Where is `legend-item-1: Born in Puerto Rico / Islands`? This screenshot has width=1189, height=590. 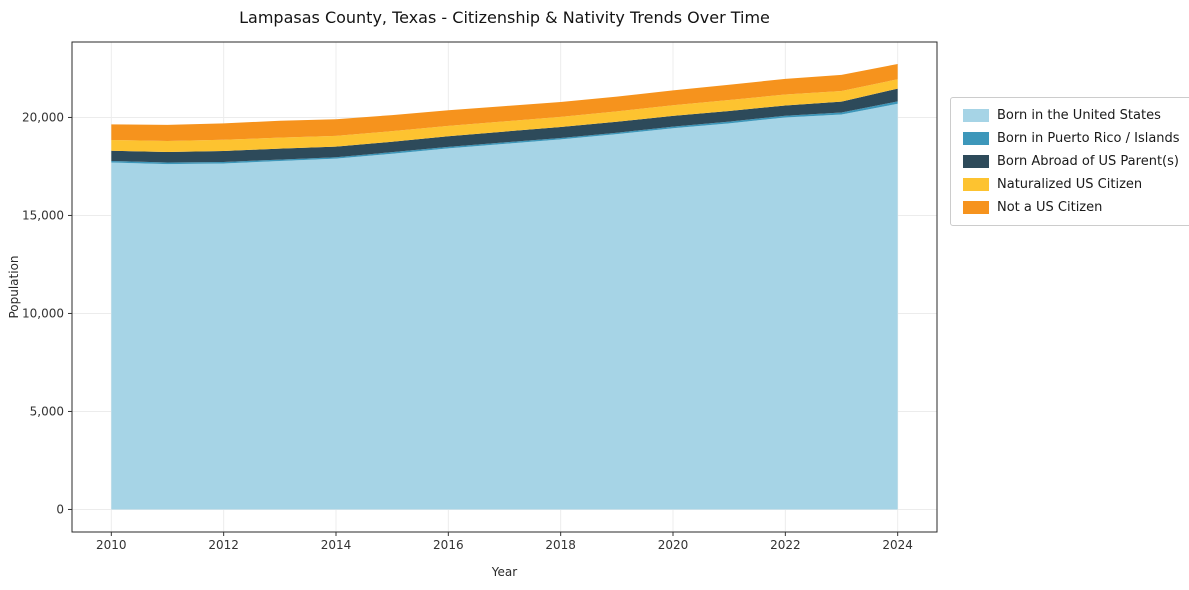
legend-item-1: Born in Puerto Rico / Islands is located at coordinates (1071, 138).